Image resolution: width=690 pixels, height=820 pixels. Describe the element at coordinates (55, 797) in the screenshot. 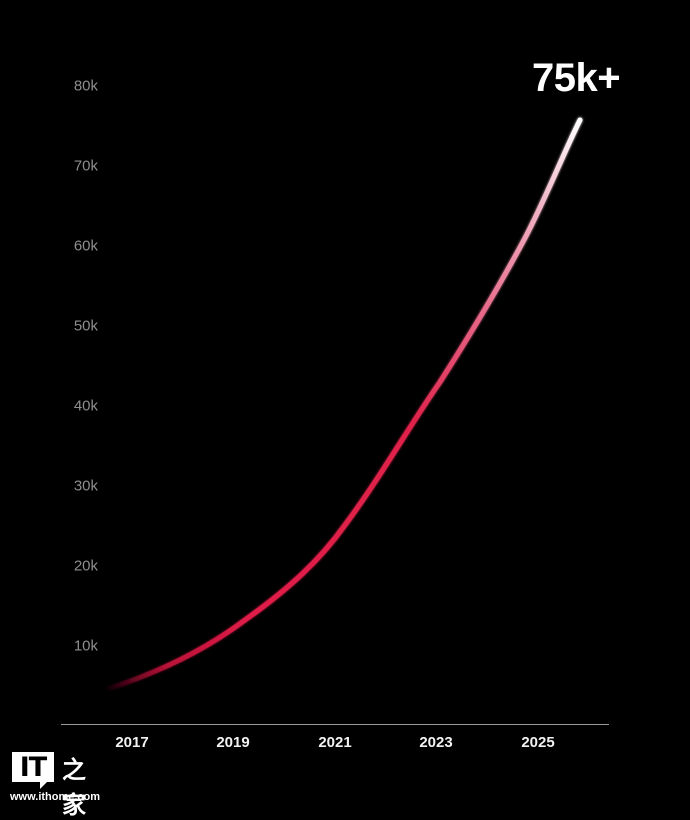

I see `watermark-url: www.ithome.com` at that location.